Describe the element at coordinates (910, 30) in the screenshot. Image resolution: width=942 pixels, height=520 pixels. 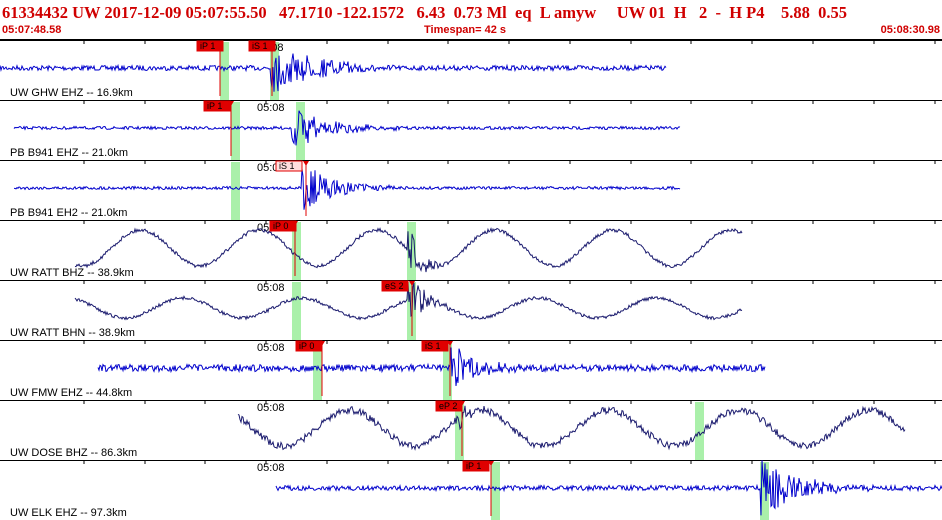
I see `window-end-time: 05:08:30.98` at that location.